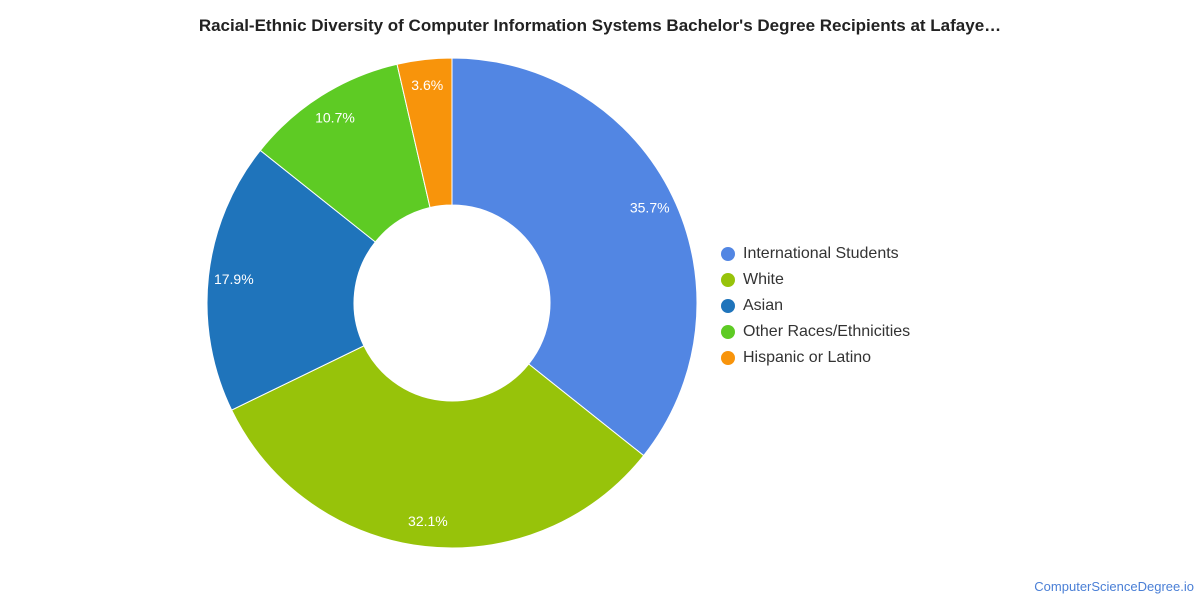 The height and width of the screenshot is (600, 1200). I want to click on legend-label-international-students: International Students, so click(821, 253).